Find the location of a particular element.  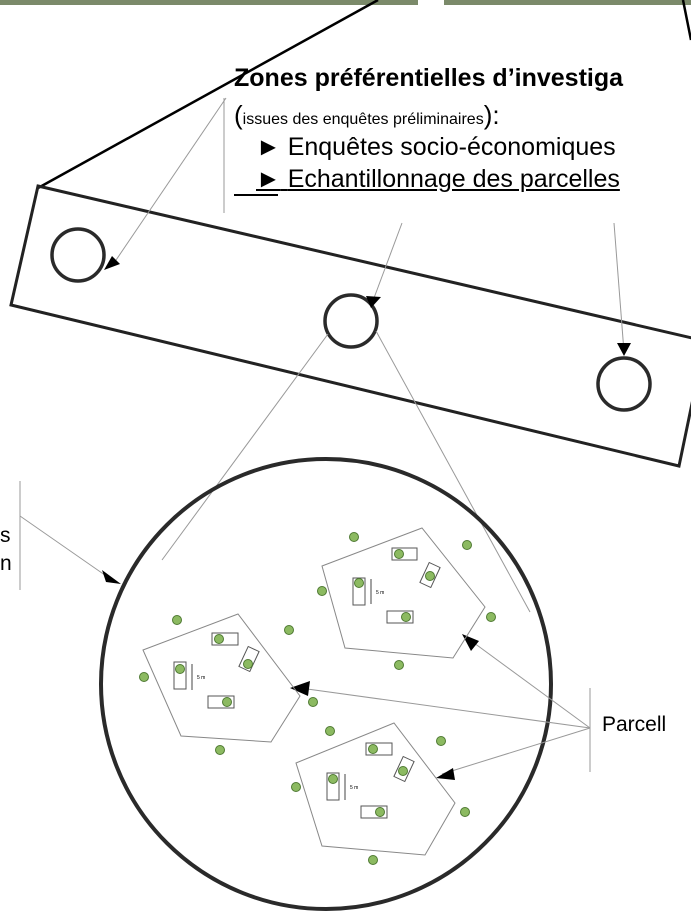

parcels-label: Parcell is located at coordinates (634, 724).